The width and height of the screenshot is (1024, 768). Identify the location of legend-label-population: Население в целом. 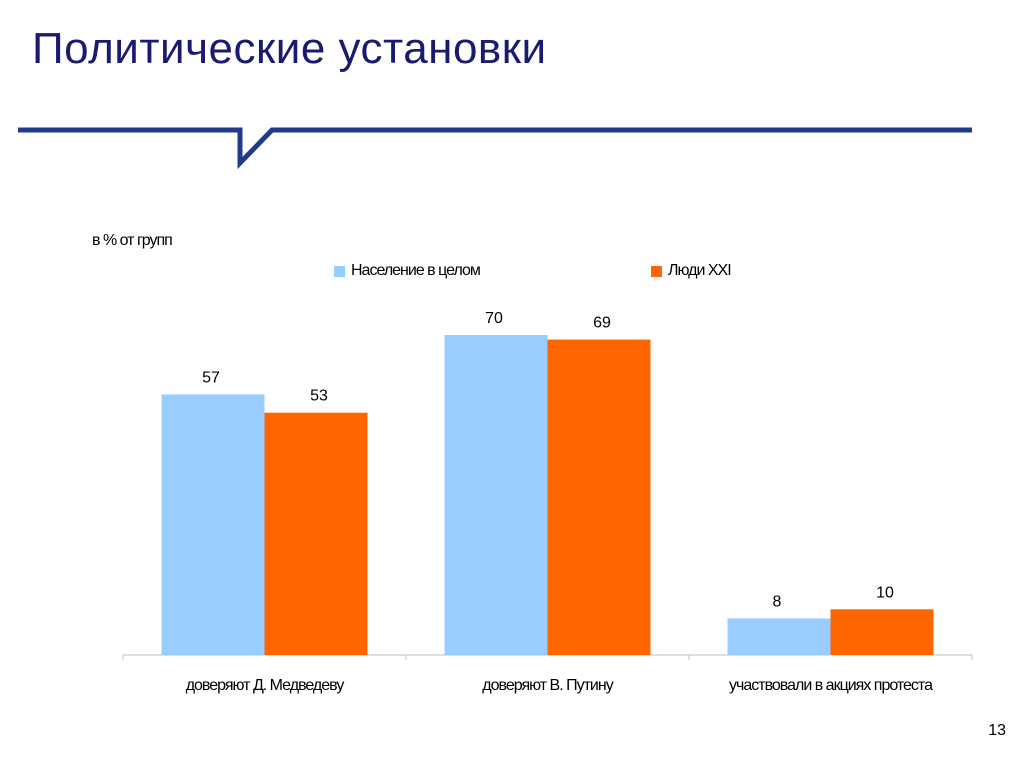
(416, 270).